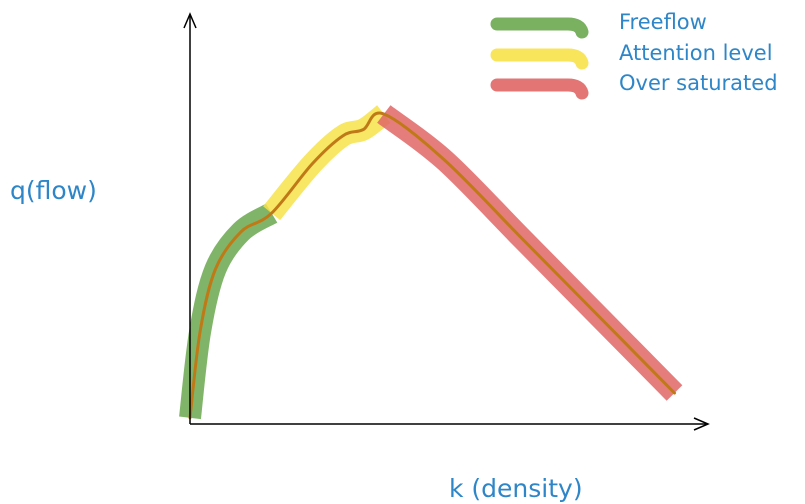  Describe the element at coordinates (701, 424) in the screenshot. I see `arrow-right-icon` at that location.